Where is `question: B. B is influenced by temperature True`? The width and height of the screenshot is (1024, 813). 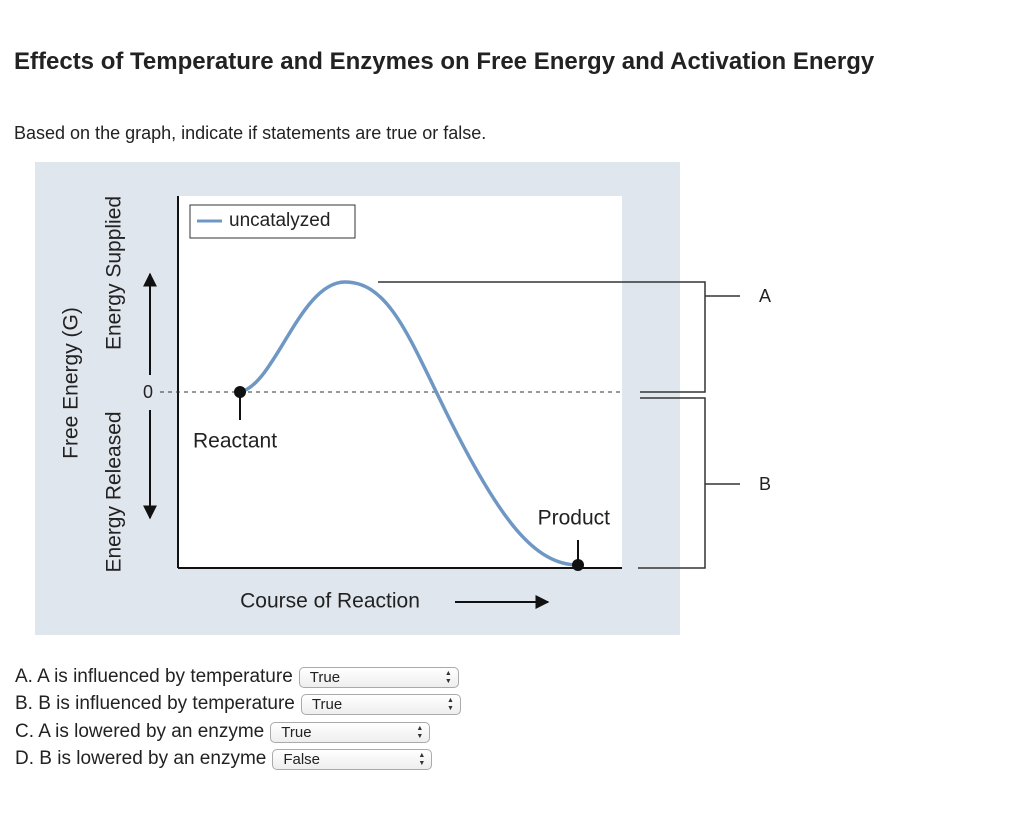
question: B. B is influenced by temperature True is located at coordinates (238, 704).